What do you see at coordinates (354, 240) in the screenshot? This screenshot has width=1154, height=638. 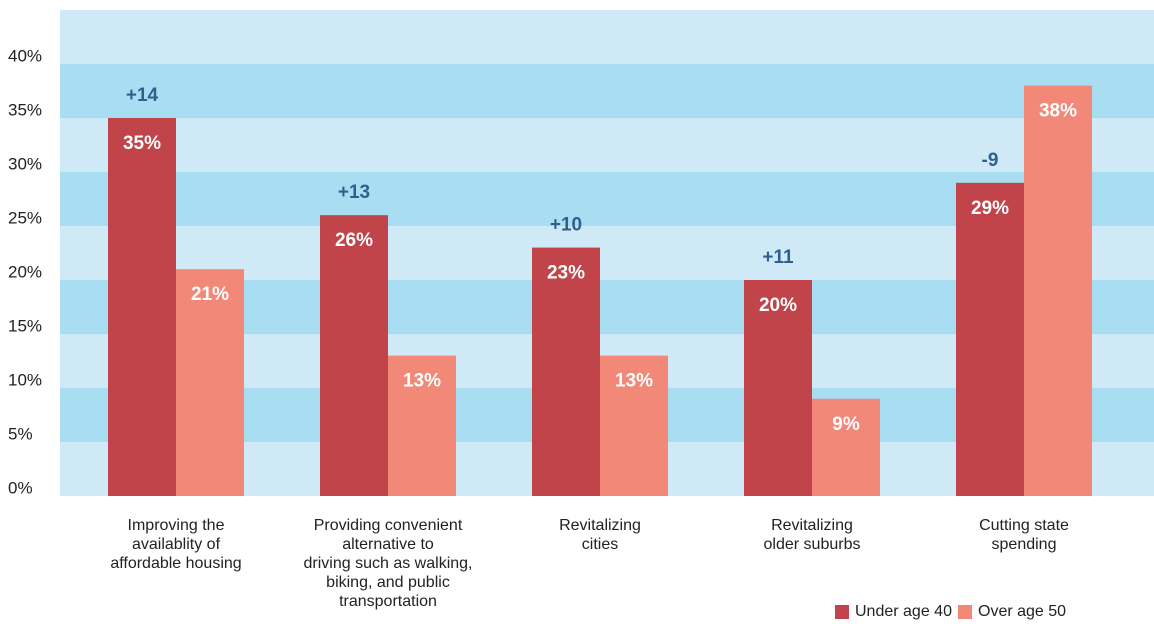 I see `value-label: 26%` at bounding box center [354, 240].